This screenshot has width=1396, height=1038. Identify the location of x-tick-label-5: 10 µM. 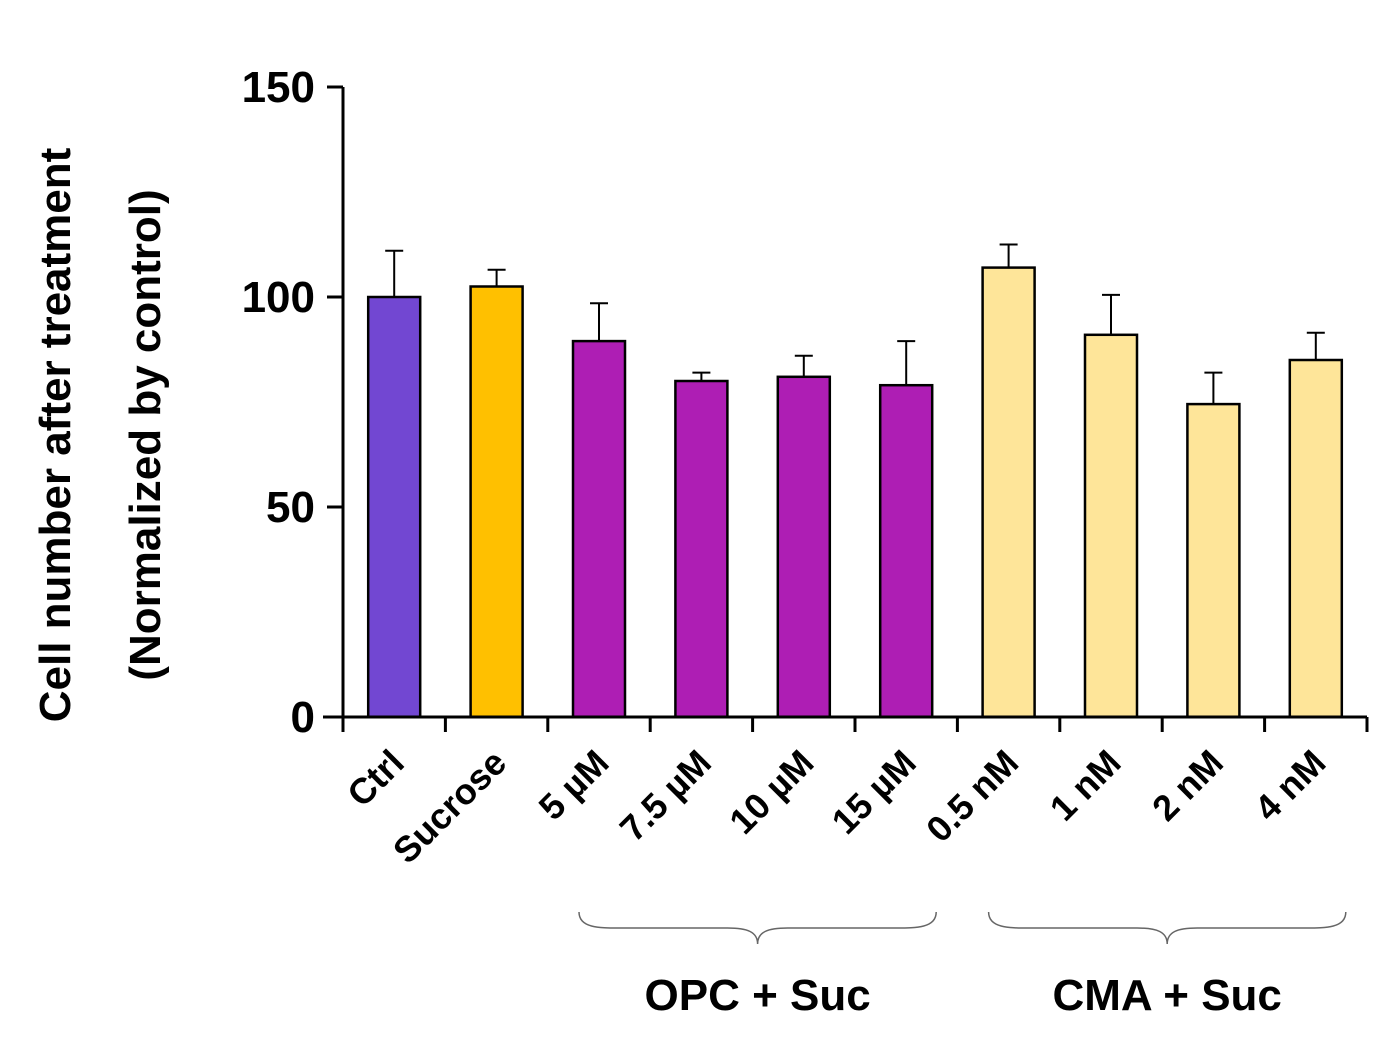
(771, 792).